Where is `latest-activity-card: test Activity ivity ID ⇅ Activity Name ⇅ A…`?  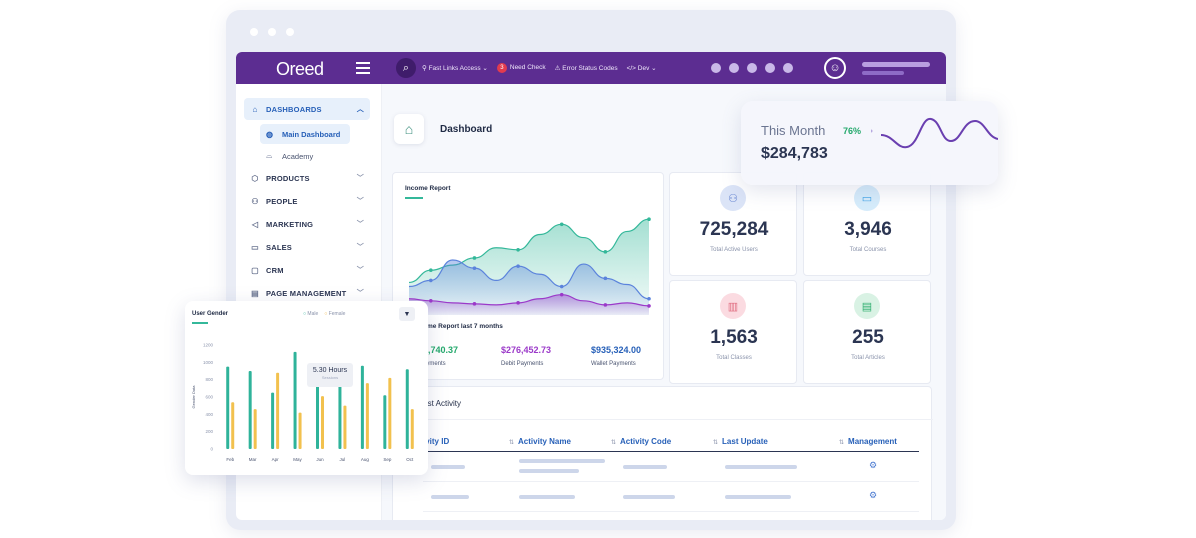
latest-activity-card: test Activity ivity ID ⇅ Activity Name ⇅ A… is located at coordinates (662, 453).